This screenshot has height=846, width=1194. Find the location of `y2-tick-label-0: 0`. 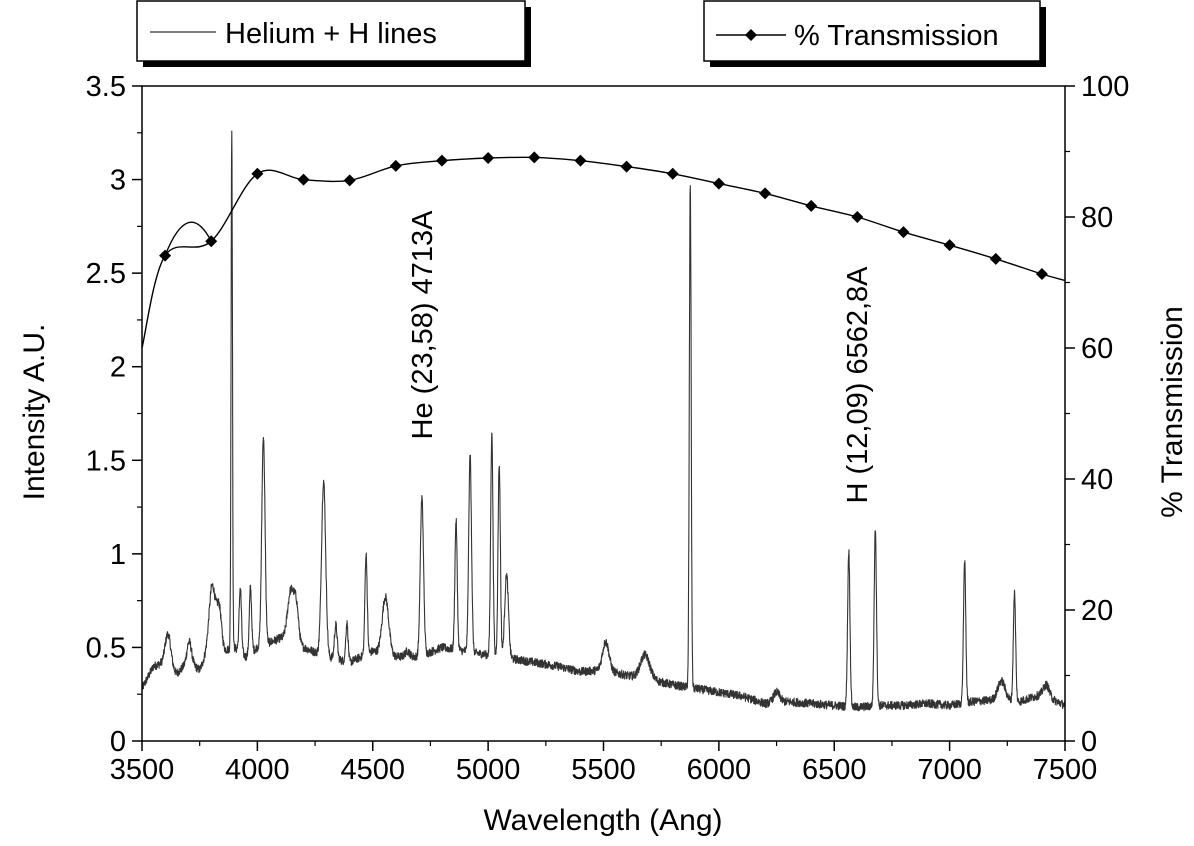

y2-tick-label-0: 0 is located at coordinates (1089, 742).